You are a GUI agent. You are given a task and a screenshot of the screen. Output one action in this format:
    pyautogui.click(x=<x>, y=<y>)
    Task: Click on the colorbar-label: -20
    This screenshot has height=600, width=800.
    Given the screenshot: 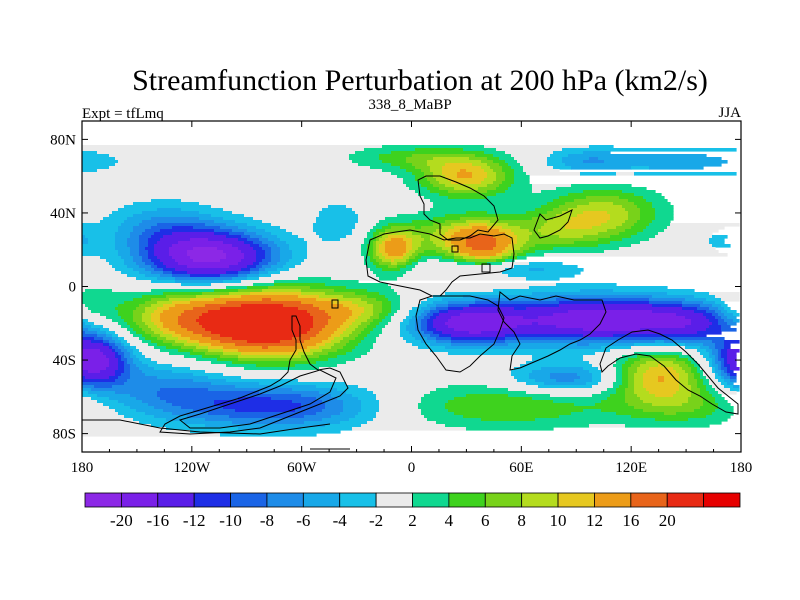 What is the action you would take?
    pyautogui.click(x=121, y=520)
    